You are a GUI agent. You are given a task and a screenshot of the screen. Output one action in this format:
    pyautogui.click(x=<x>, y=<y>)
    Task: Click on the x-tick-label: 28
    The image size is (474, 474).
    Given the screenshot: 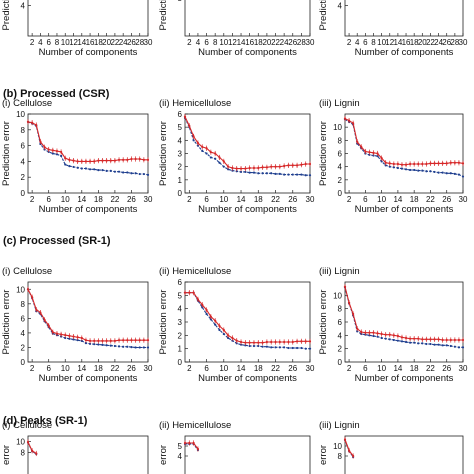 What is the action you would take?
    pyautogui.click(x=454, y=42)
    